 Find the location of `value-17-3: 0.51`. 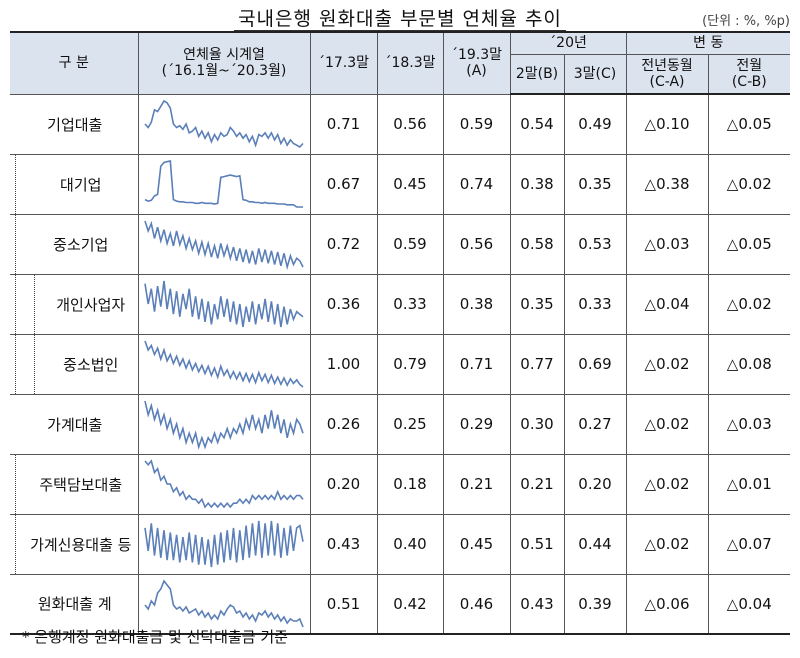

value-17-3: 0.51 is located at coordinates (343, 604).